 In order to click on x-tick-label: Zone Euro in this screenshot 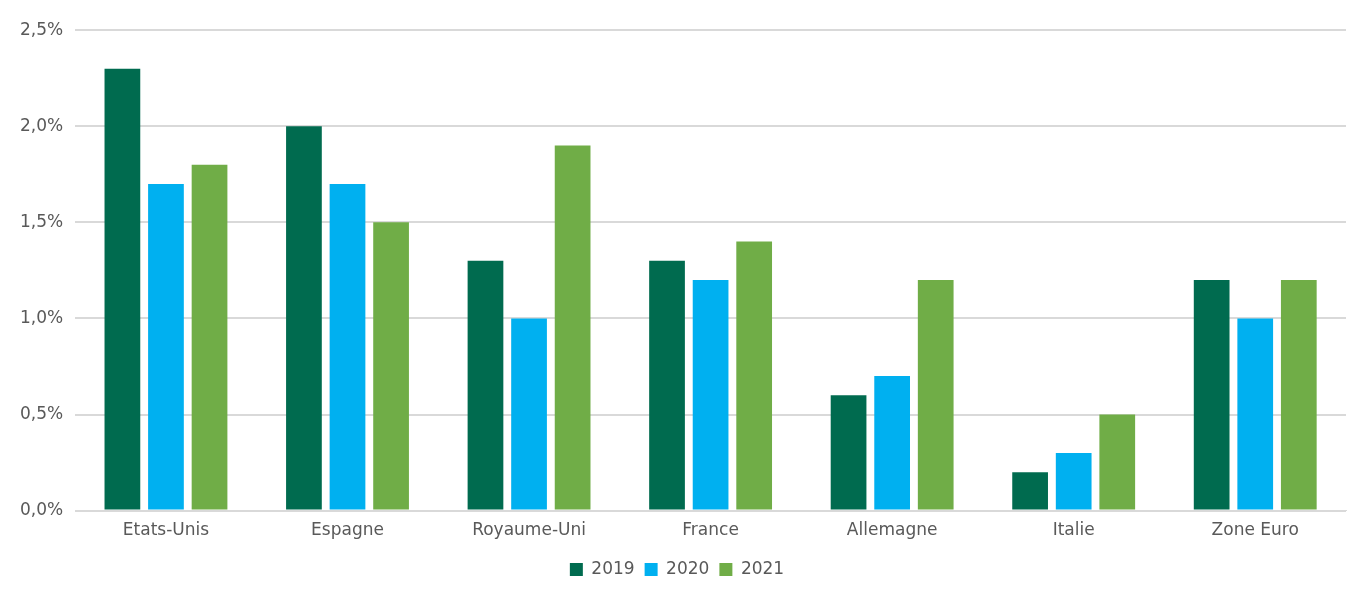, I will do `click(1255, 529)`.